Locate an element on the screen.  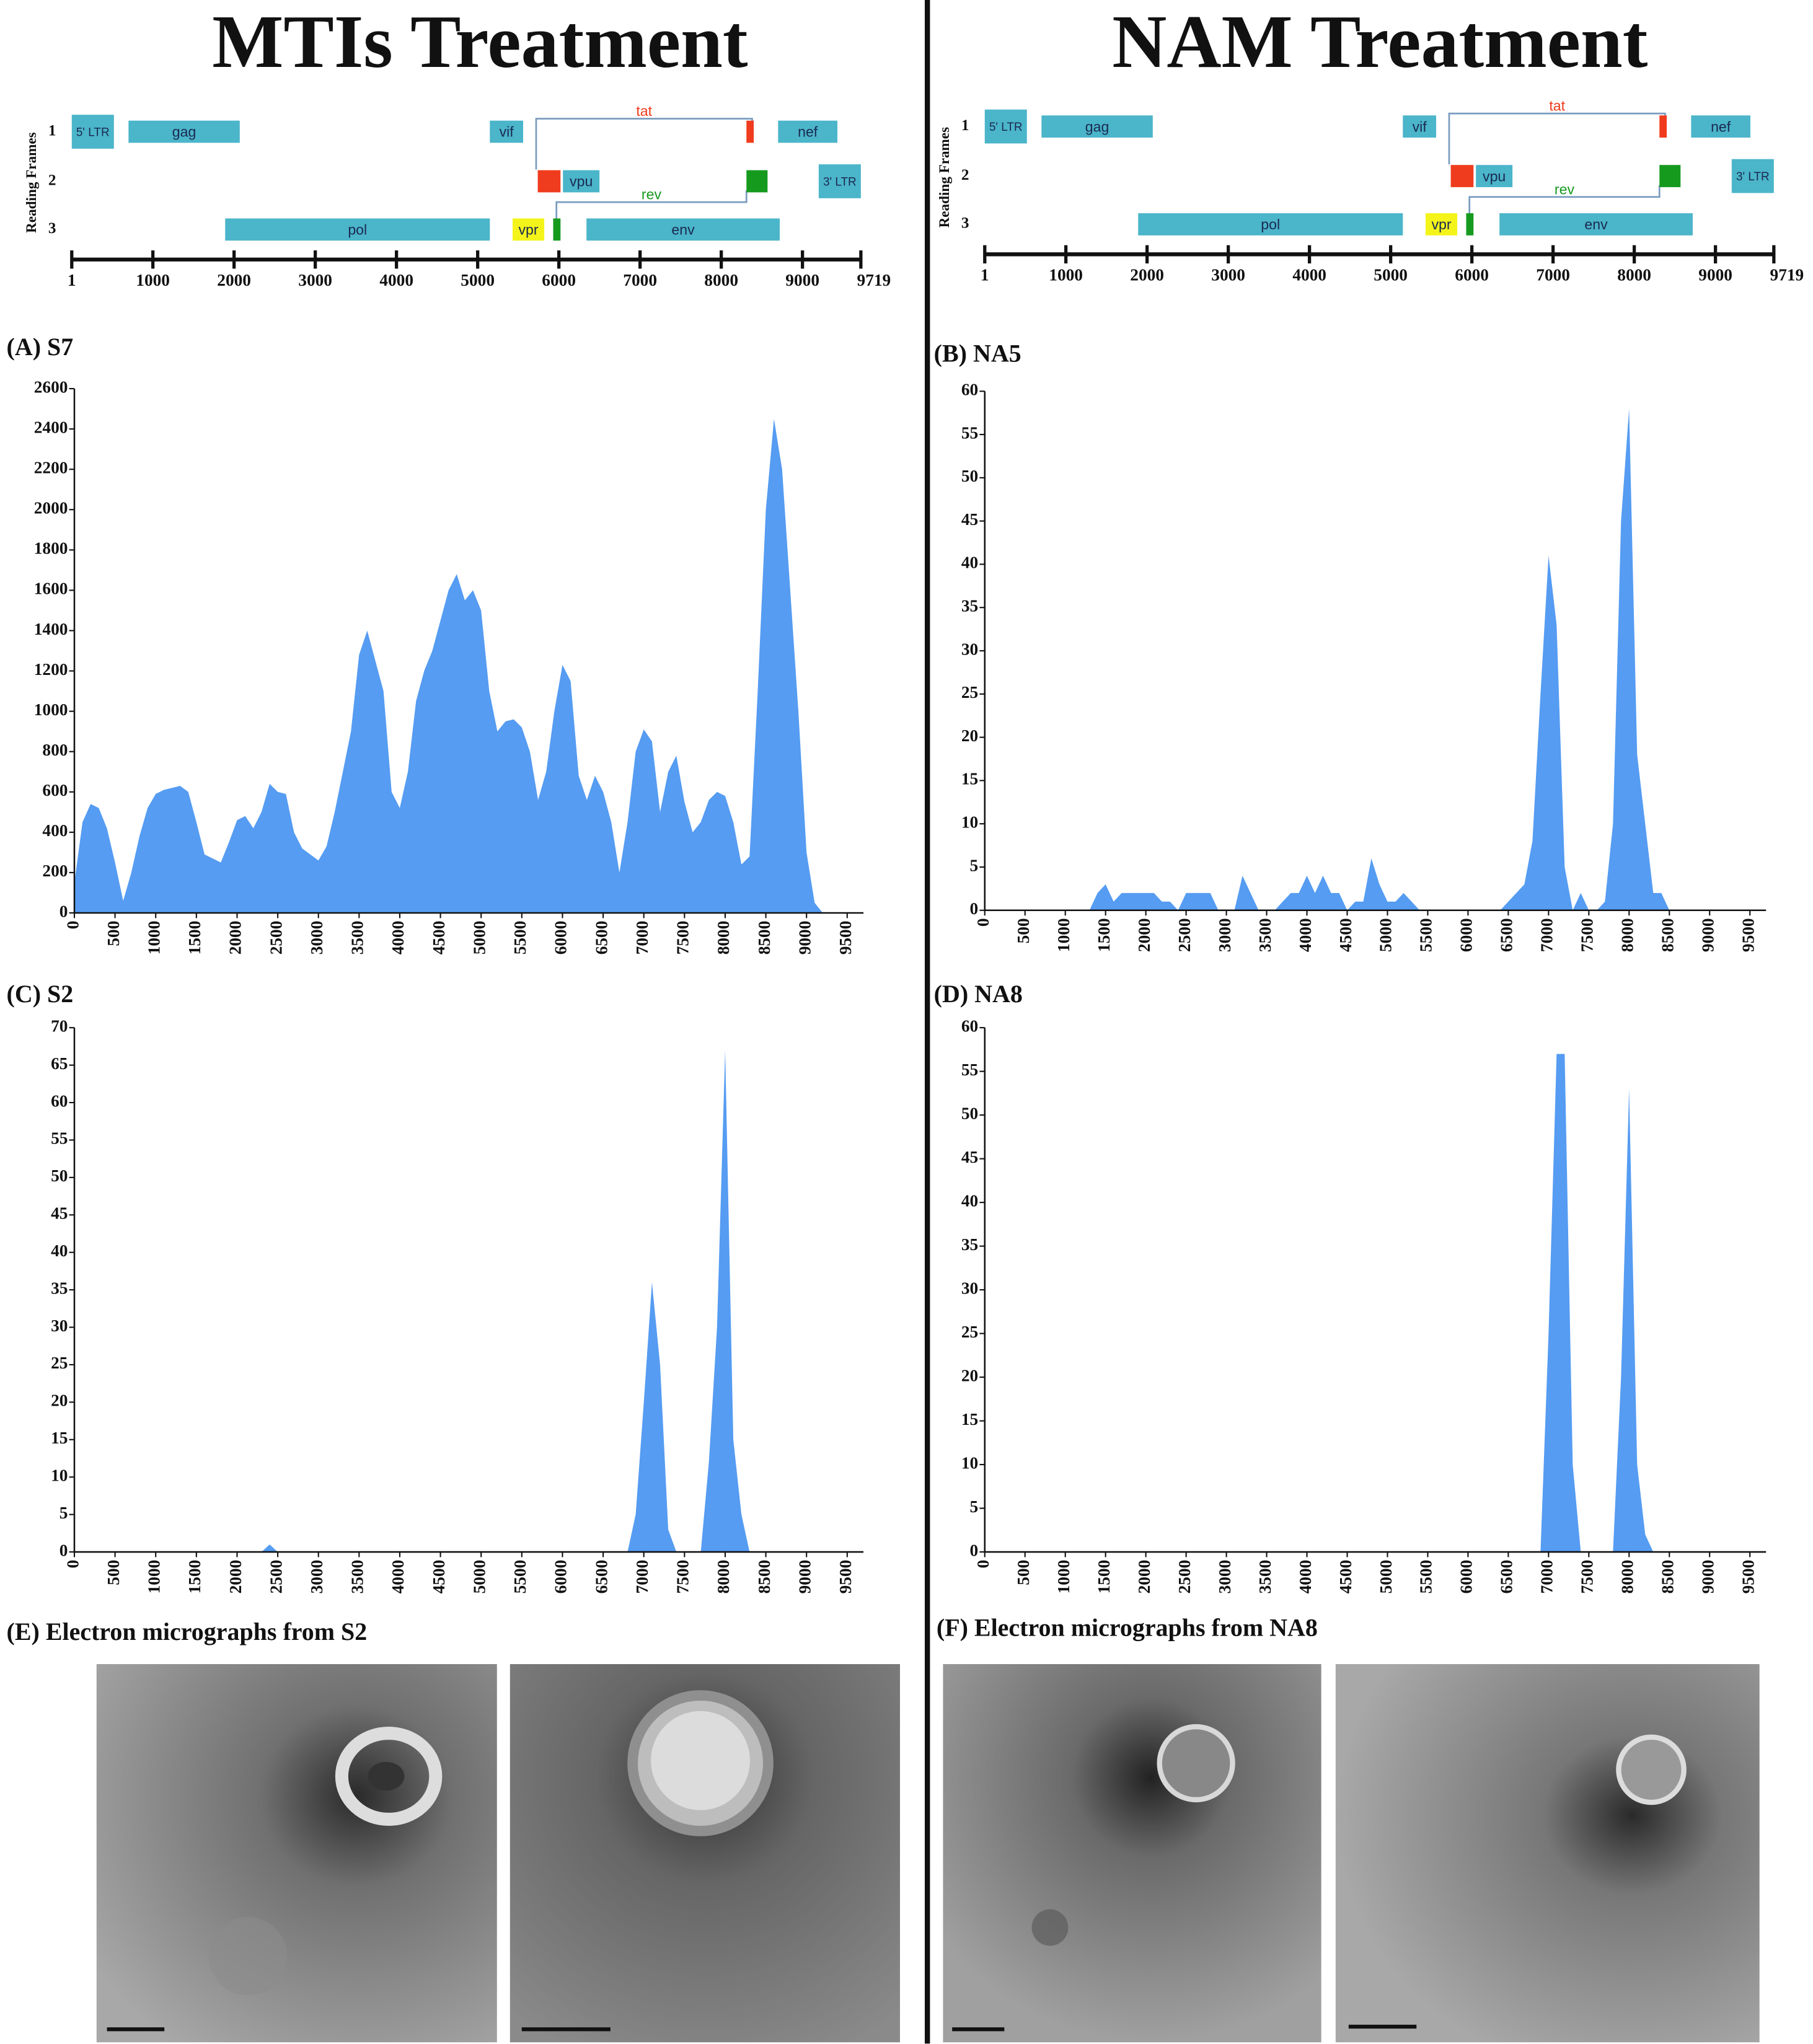
y-tick-label: 20 is located at coordinates (969, 735).